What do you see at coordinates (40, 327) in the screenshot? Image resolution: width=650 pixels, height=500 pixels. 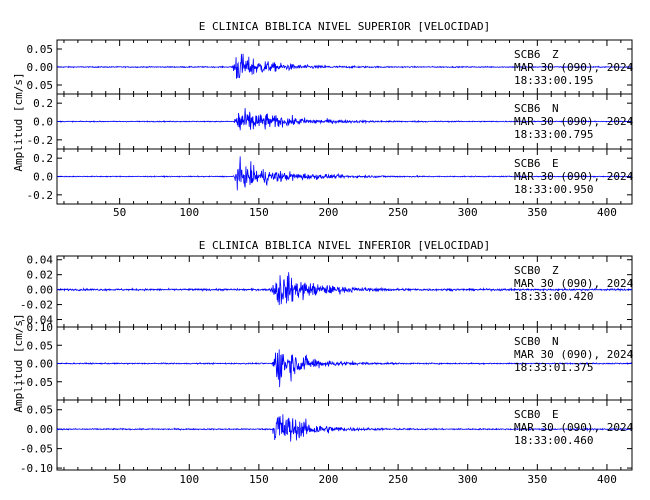 I see `y-tick-label: 0.10` at bounding box center [40, 327].